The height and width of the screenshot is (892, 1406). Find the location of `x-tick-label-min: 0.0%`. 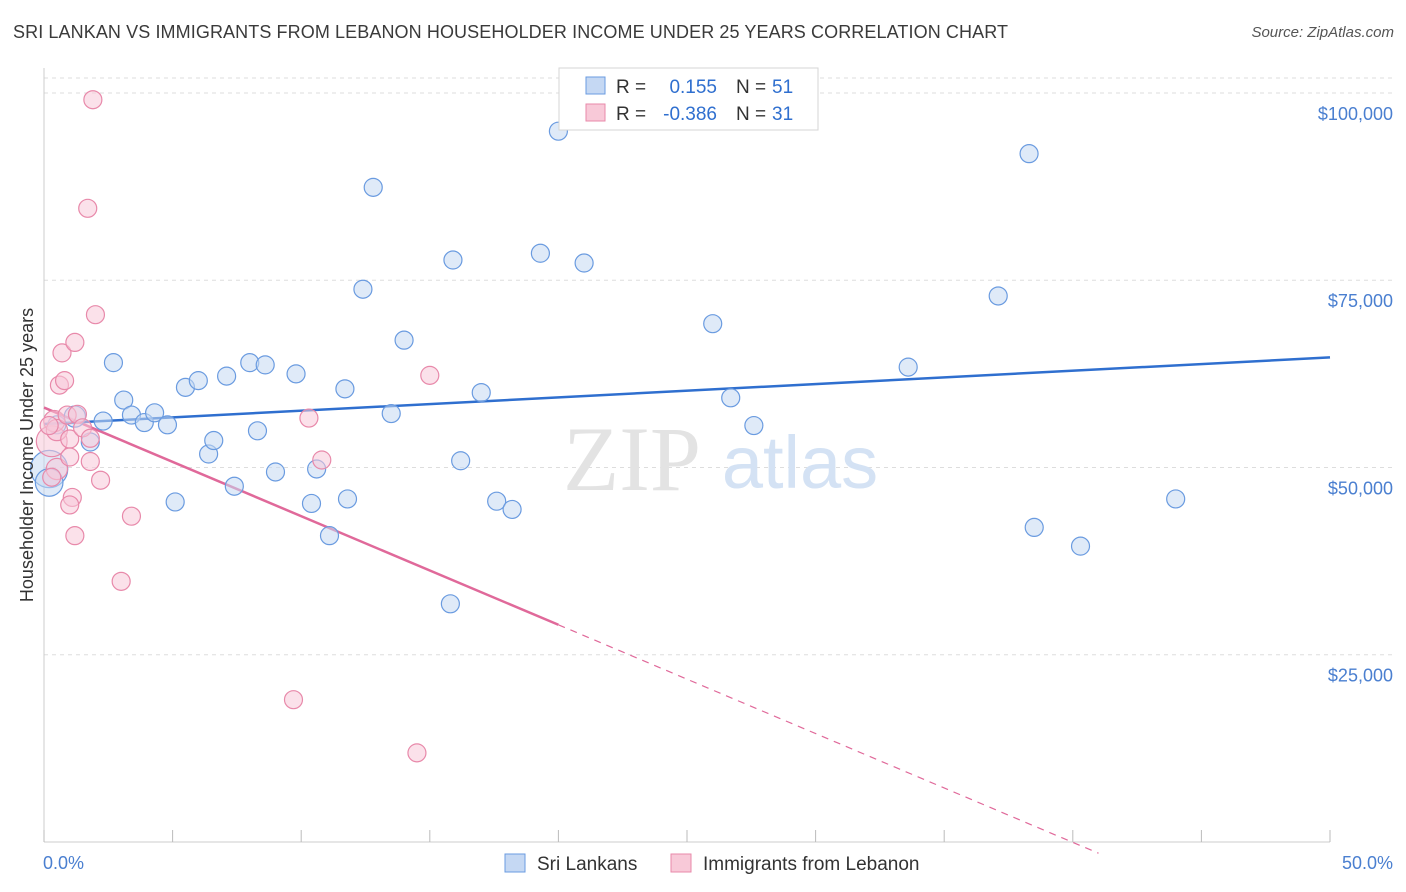

x-tick-label-min: 0.0% is located at coordinates (63, 863).